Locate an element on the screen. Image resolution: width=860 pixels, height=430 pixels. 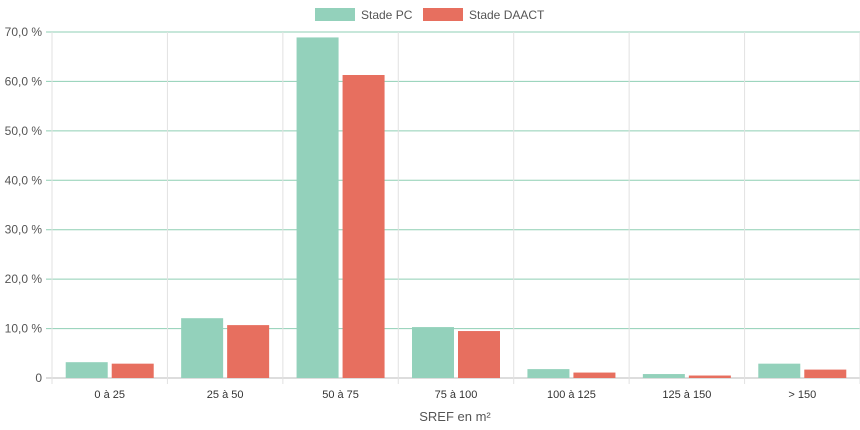
x-tick-label: 25 à 50 is located at coordinates (225, 395).